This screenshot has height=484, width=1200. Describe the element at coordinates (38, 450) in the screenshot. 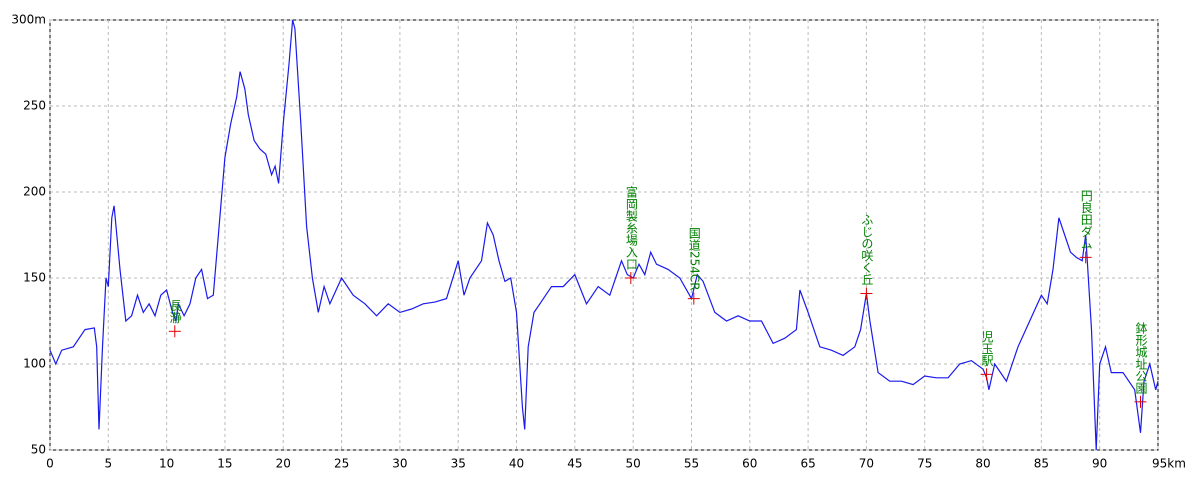

I see `y-tick-label: 50` at that location.